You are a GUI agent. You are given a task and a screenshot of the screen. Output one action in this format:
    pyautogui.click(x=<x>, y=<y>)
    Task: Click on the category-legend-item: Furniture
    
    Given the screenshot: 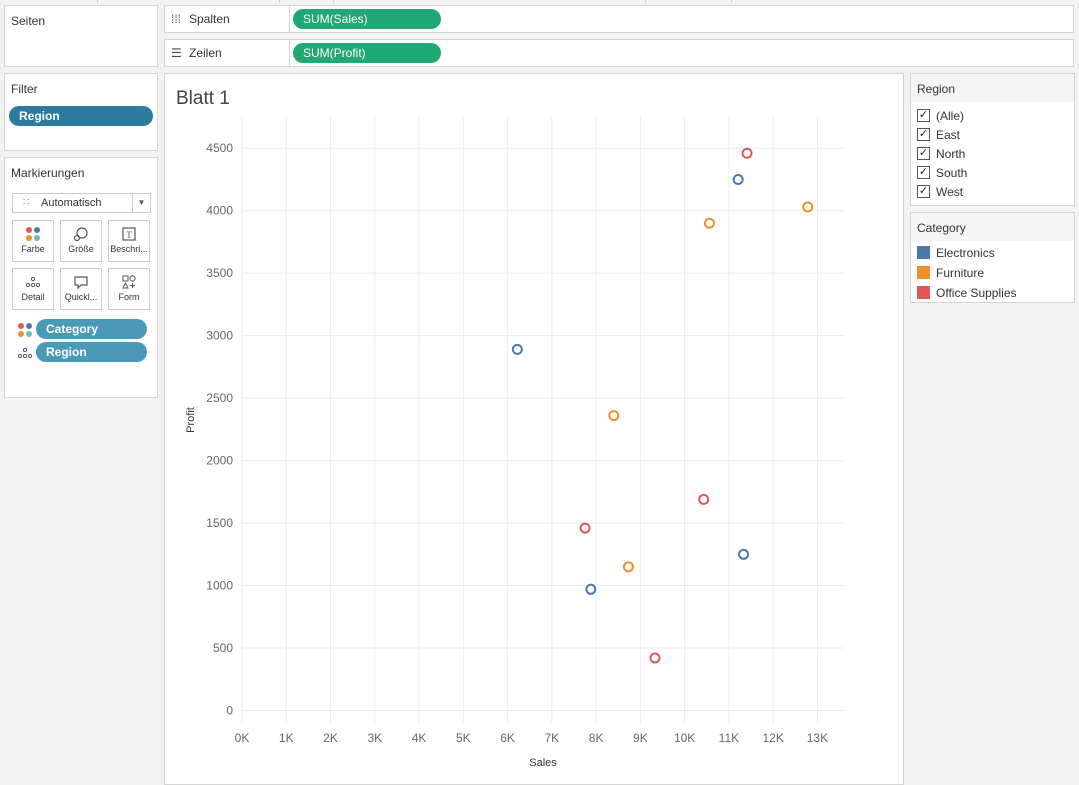 What is the action you would take?
    pyautogui.click(x=950, y=273)
    